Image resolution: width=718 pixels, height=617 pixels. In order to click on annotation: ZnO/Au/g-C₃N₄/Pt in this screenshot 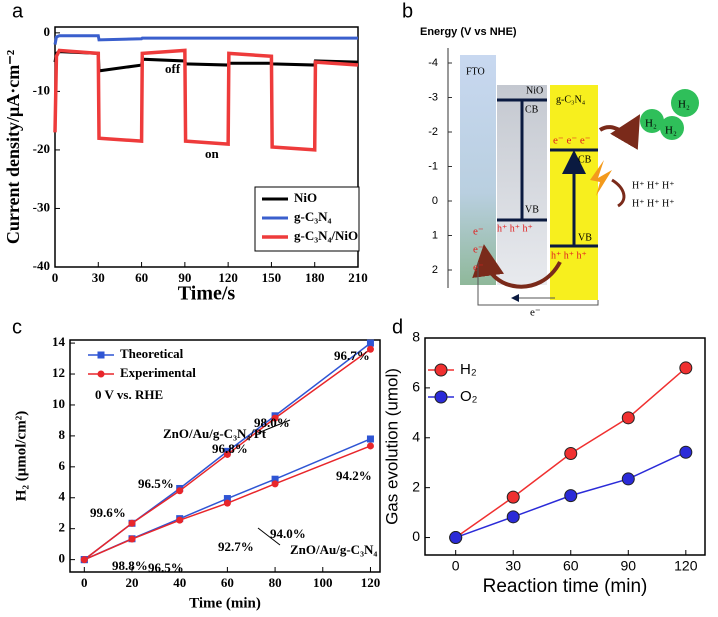, I will do `click(215, 433)`.